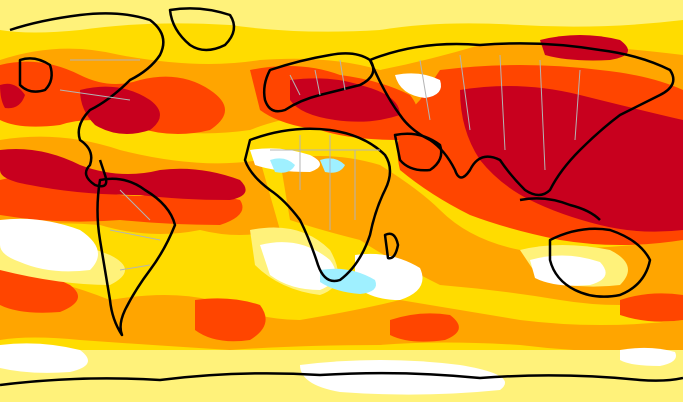 The width and height of the screenshot is (683, 402). What do you see at coordinates (323, 226) in the screenshot?
I see `light-blue-layer` at bounding box center [323, 226].